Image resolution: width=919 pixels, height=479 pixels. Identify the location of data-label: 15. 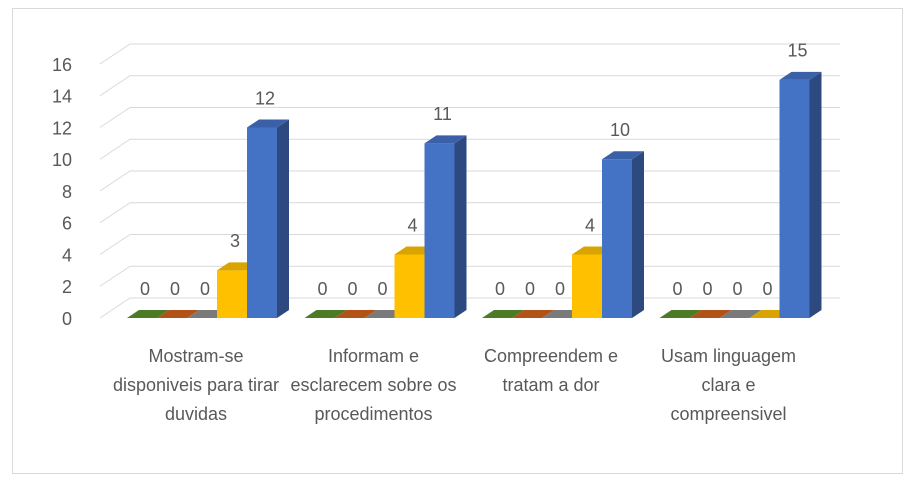
(797, 51).